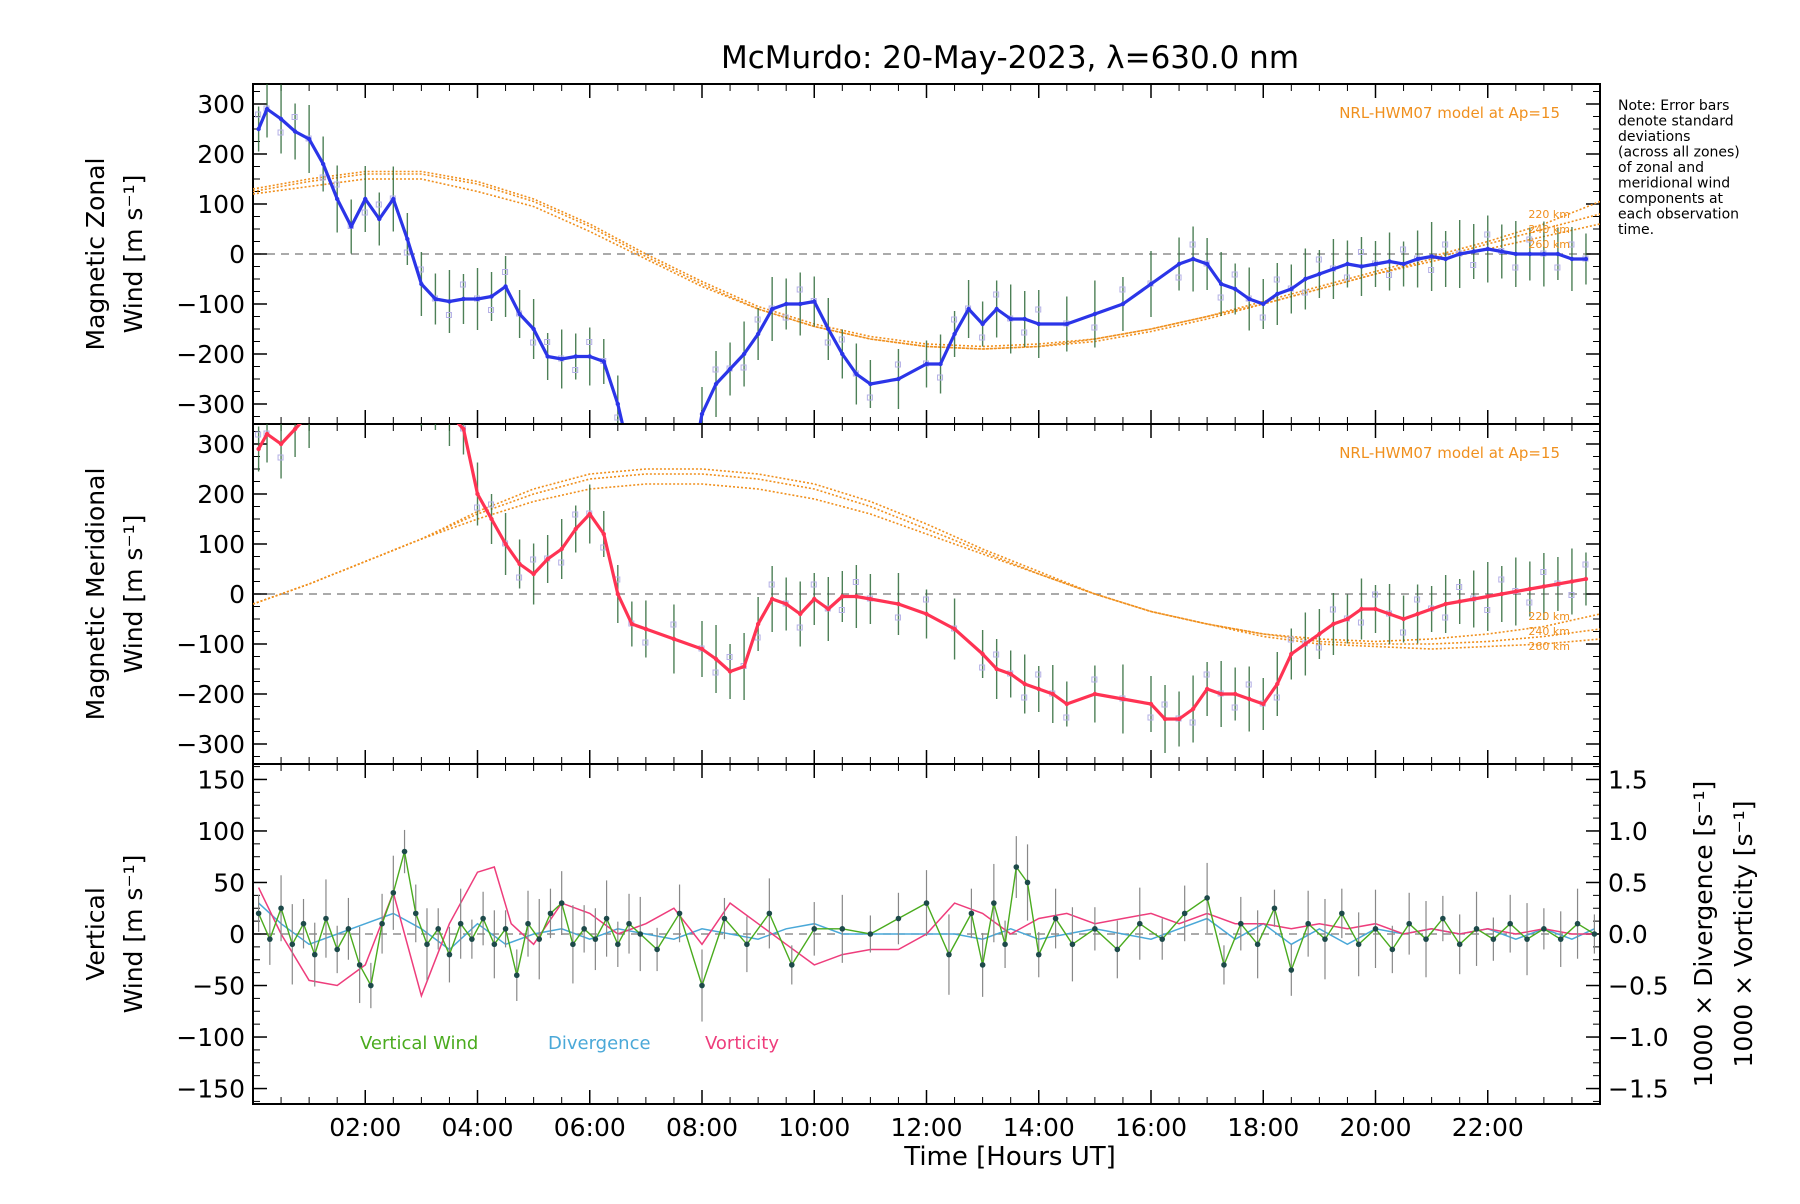  What do you see at coordinates (210, 304) in the screenshot?
I see `y-tick-label: −100` at bounding box center [210, 304].